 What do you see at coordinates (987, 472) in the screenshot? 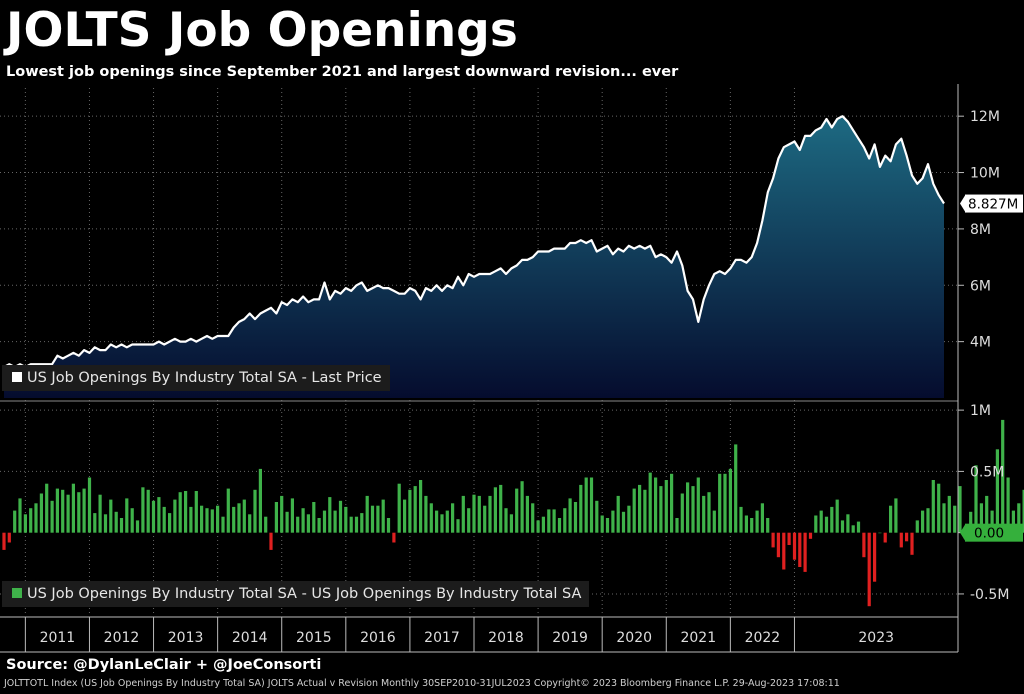
I see `y-tick-label-lower-2: 0.5M` at bounding box center [987, 472].